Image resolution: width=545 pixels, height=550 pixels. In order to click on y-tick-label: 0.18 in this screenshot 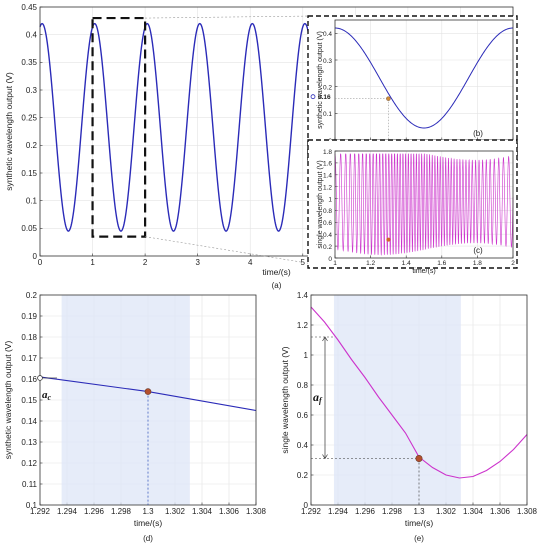, I will do `click(29, 337)`.